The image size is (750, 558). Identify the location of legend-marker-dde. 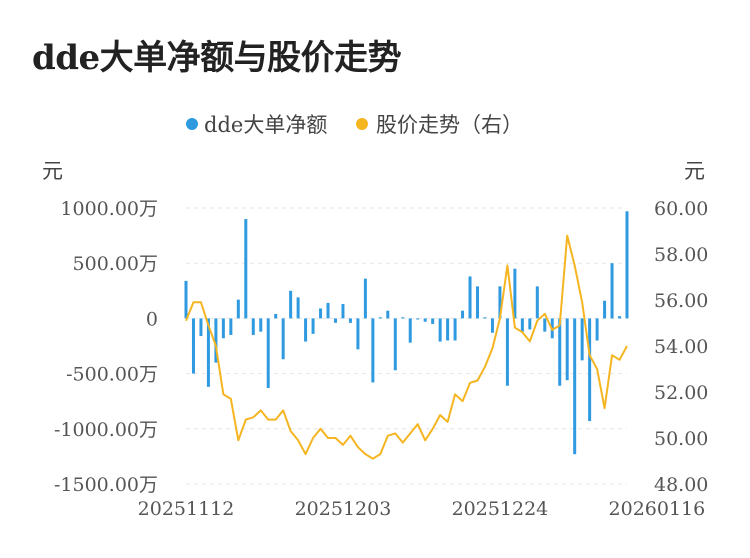
(192, 124).